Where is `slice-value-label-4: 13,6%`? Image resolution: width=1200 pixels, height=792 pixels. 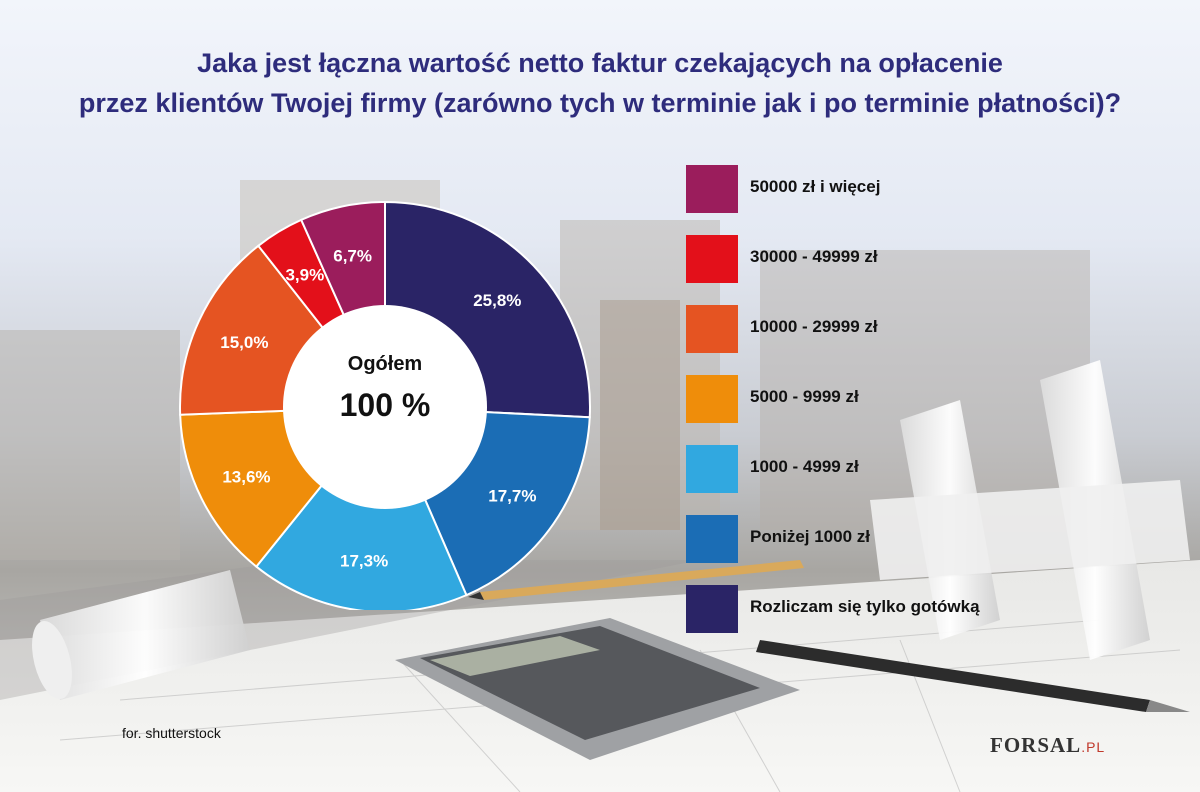 slice-value-label-4: 13,6% is located at coordinates (246, 476).